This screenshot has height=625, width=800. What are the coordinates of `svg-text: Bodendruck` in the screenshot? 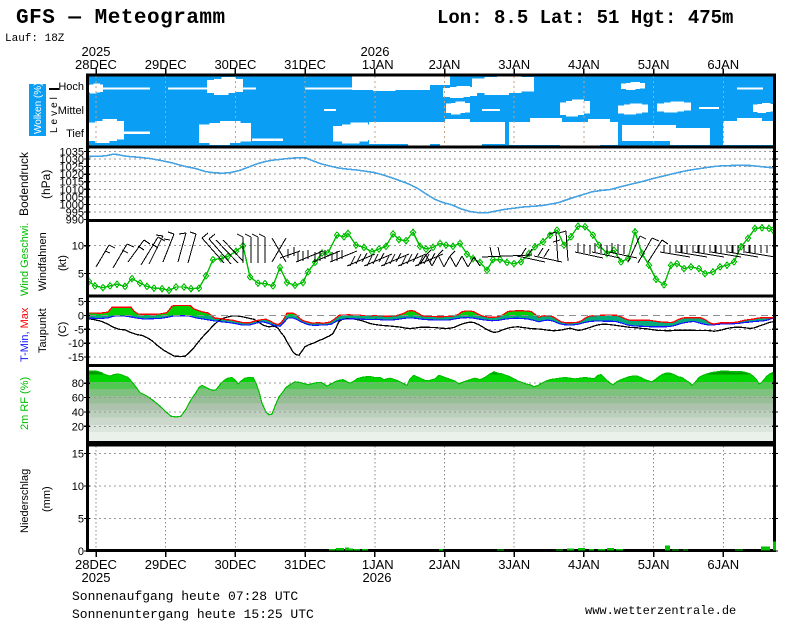 It's located at (24, 183).